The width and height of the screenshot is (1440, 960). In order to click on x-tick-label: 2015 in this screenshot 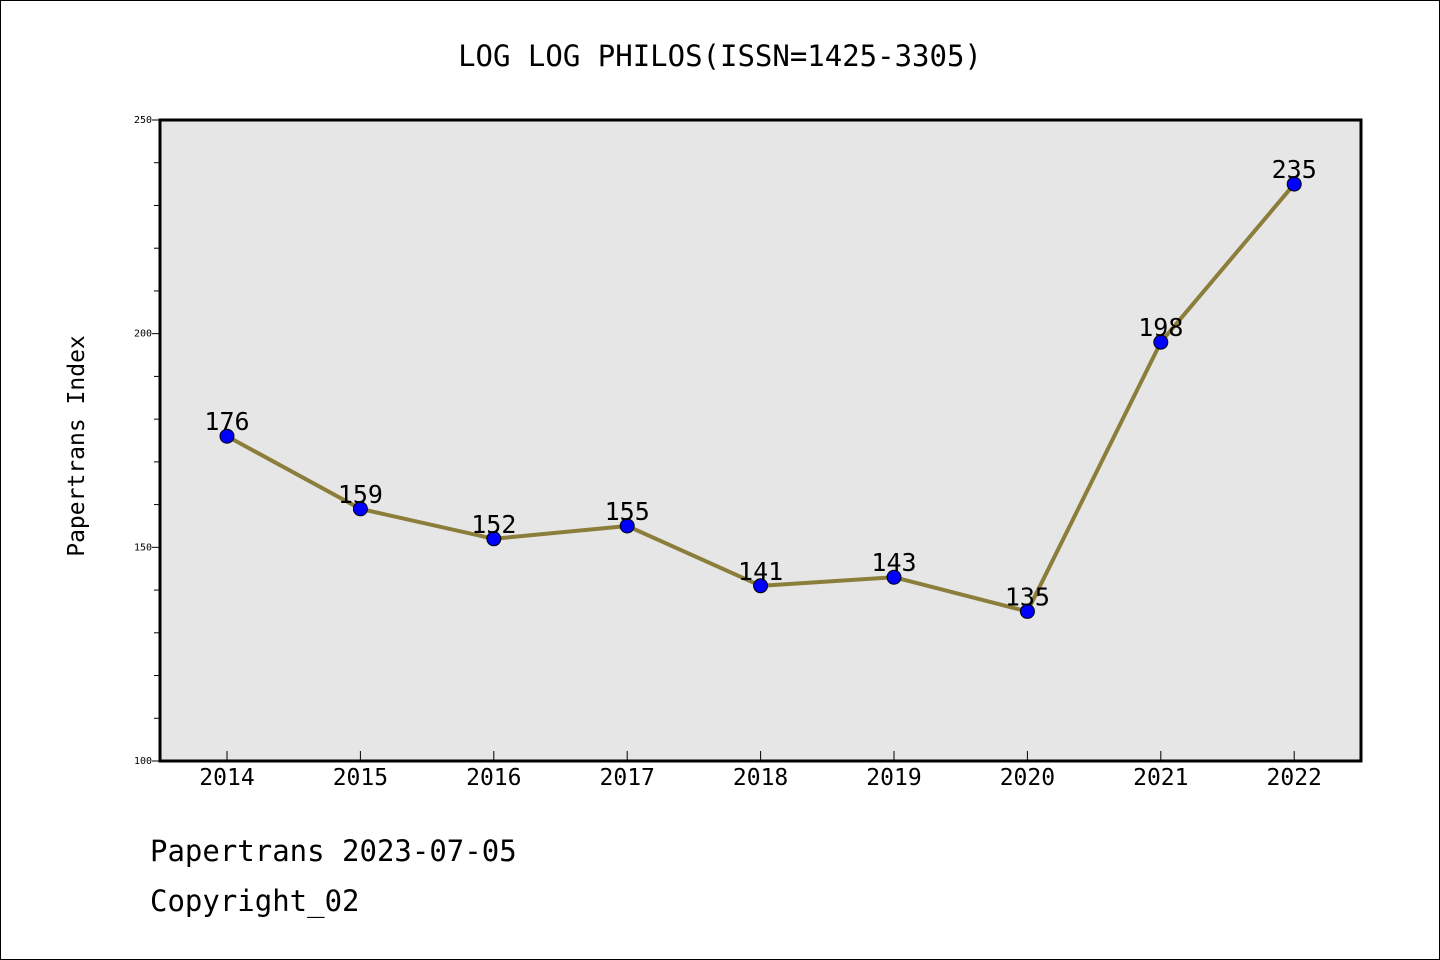, I will do `click(360, 778)`.